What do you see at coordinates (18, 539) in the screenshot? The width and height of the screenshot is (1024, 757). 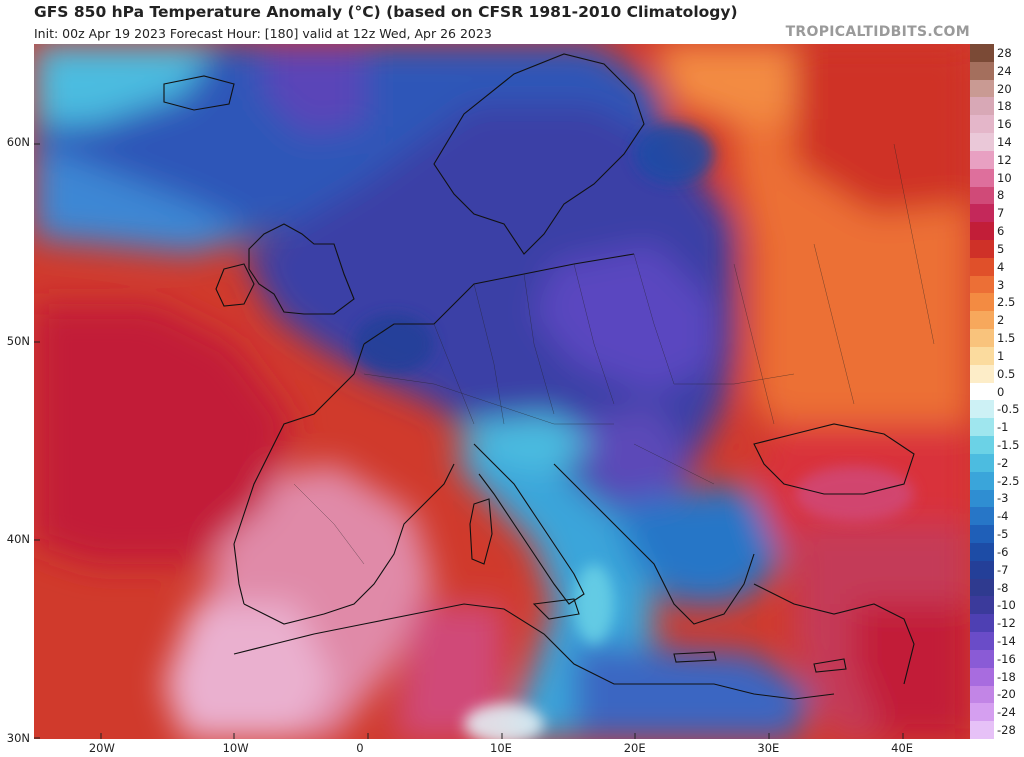 I see `lat-tick-label: 40N` at bounding box center [18, 539].